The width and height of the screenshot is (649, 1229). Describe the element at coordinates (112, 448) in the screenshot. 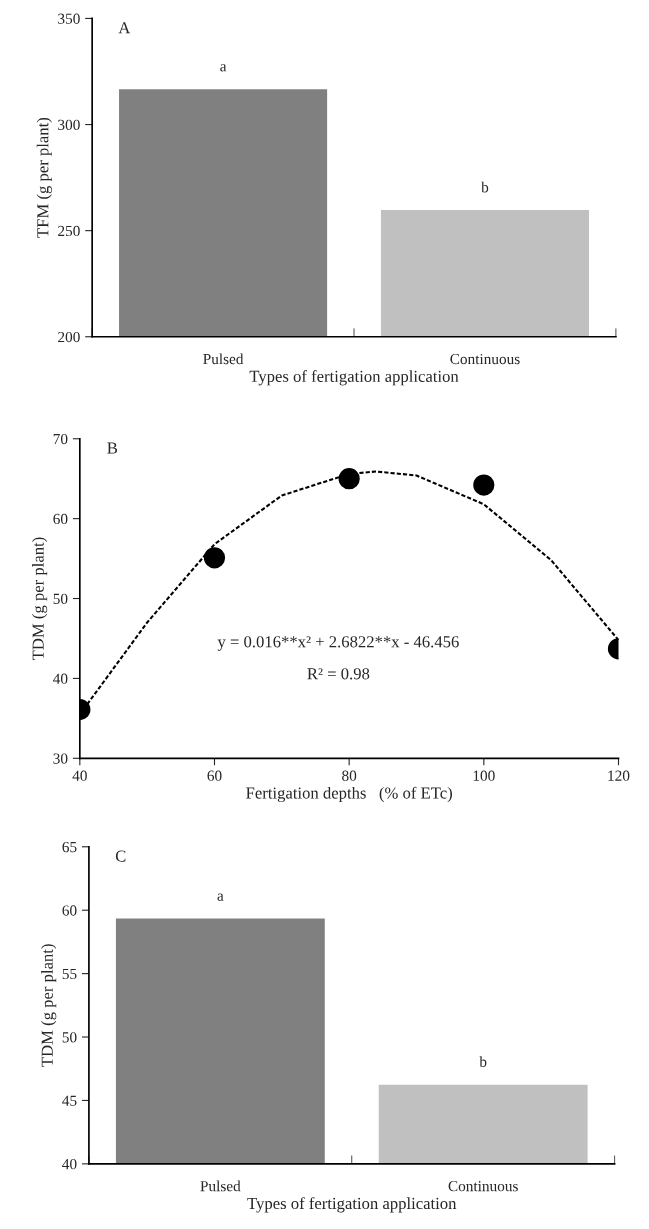

I see `chart-title: B` at that location.